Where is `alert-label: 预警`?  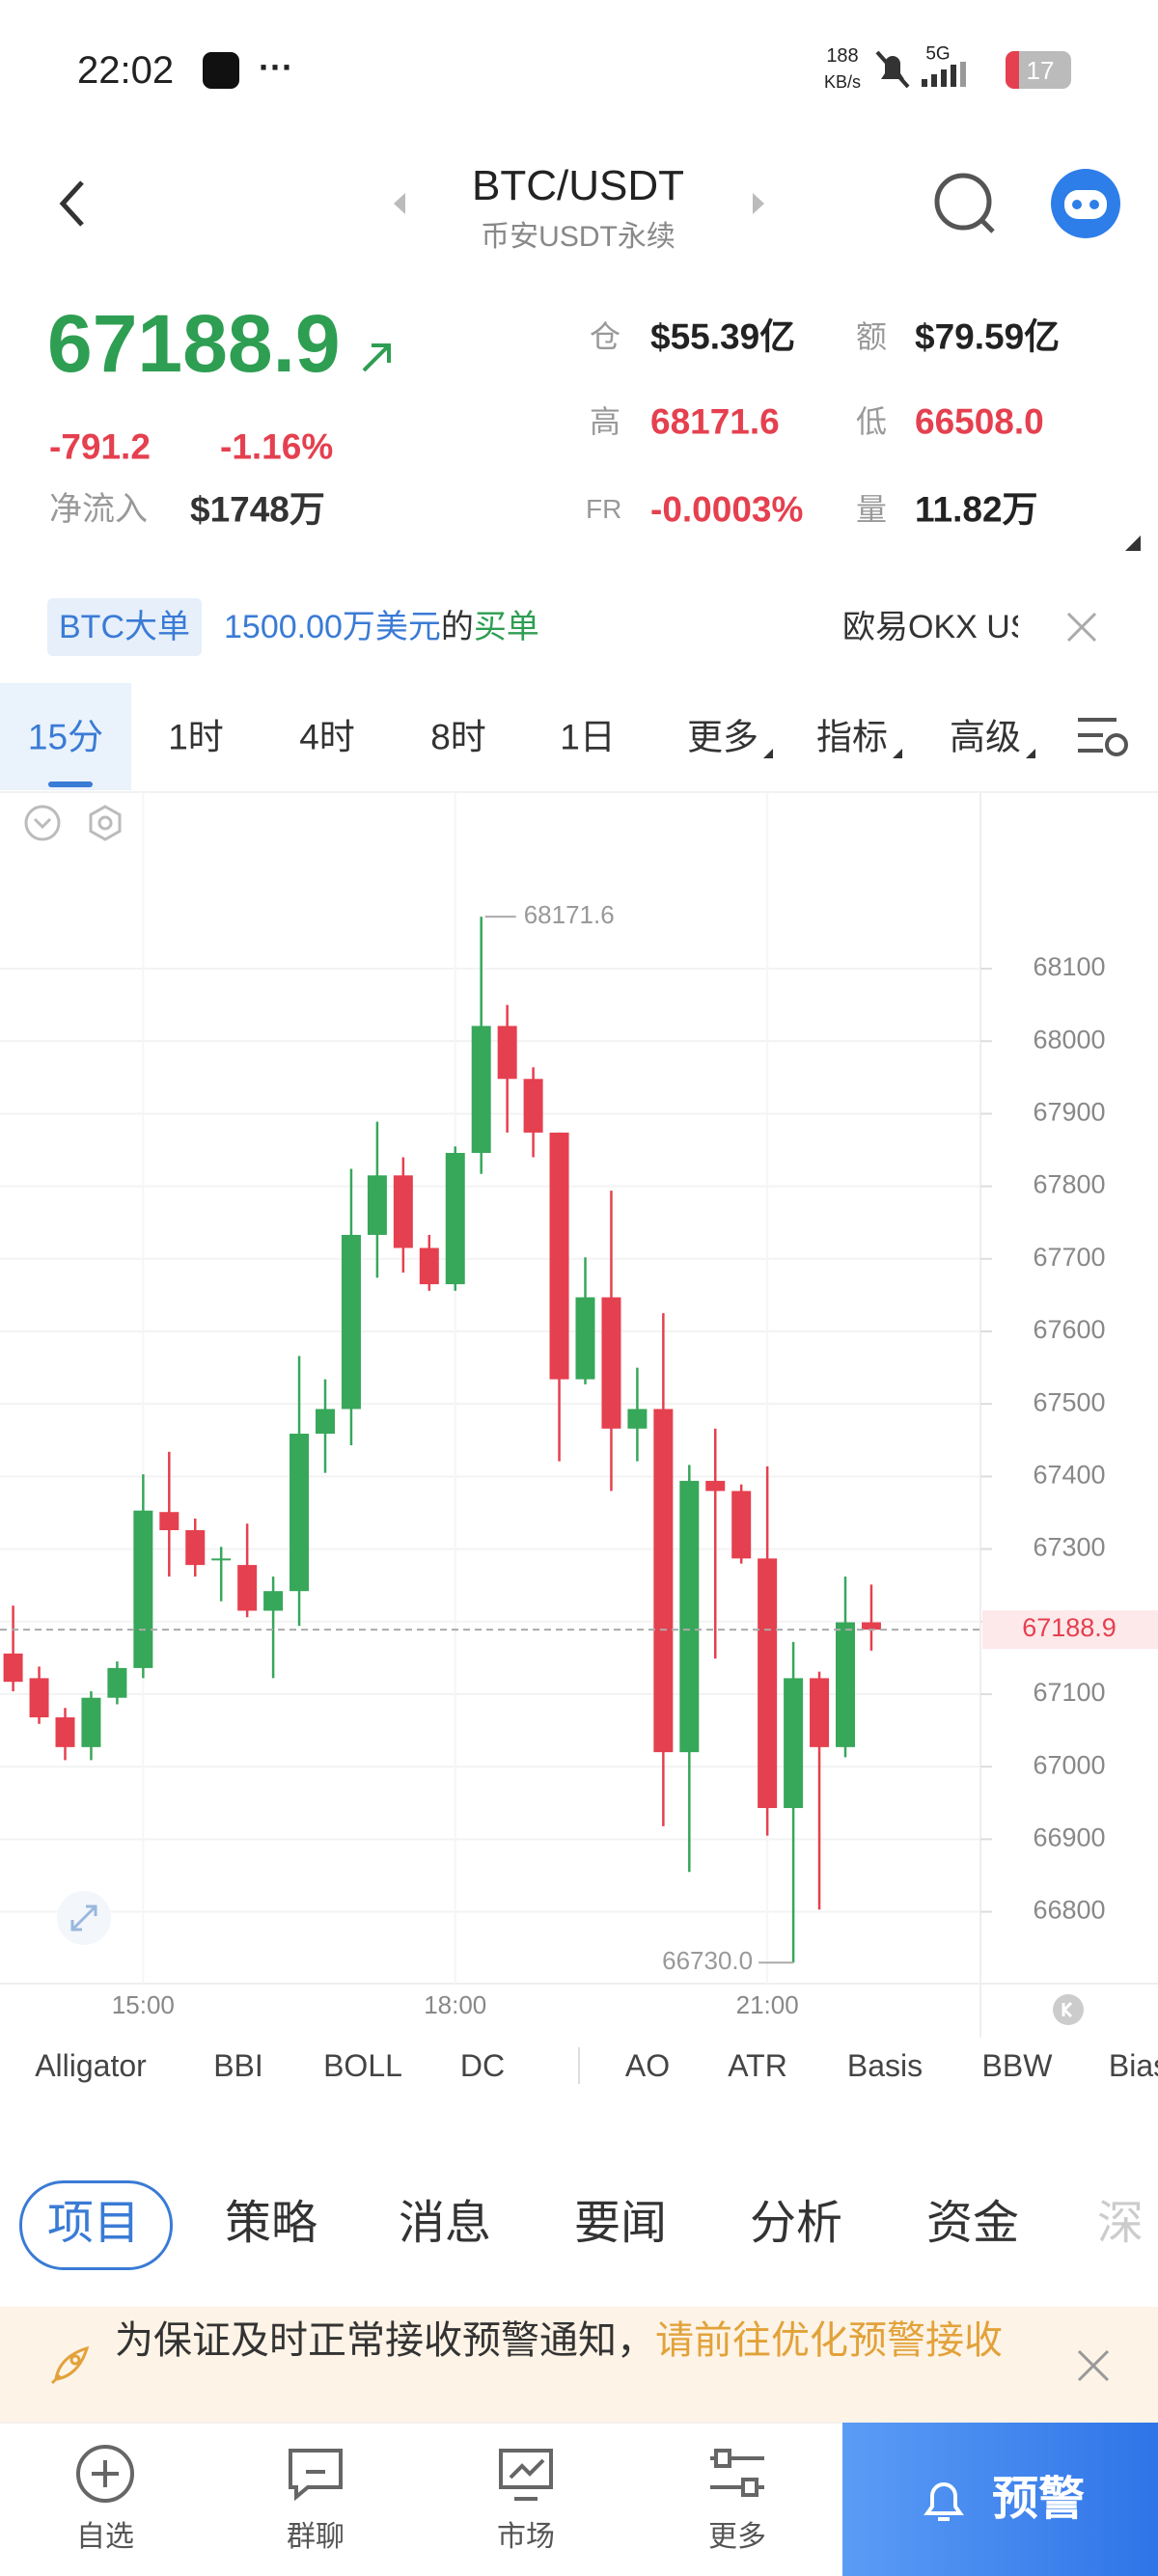 alert-label: 预警 is located at coordinates (1039, 2500).